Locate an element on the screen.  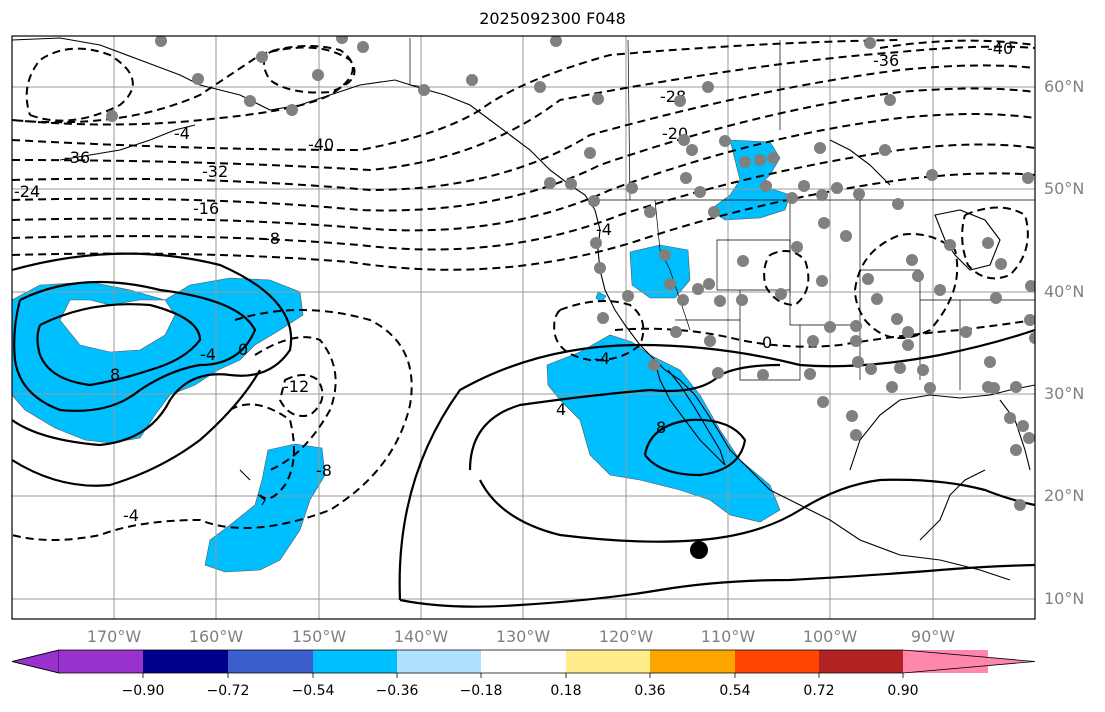
lon-label: 90°W is located at coordinates (933, 636).